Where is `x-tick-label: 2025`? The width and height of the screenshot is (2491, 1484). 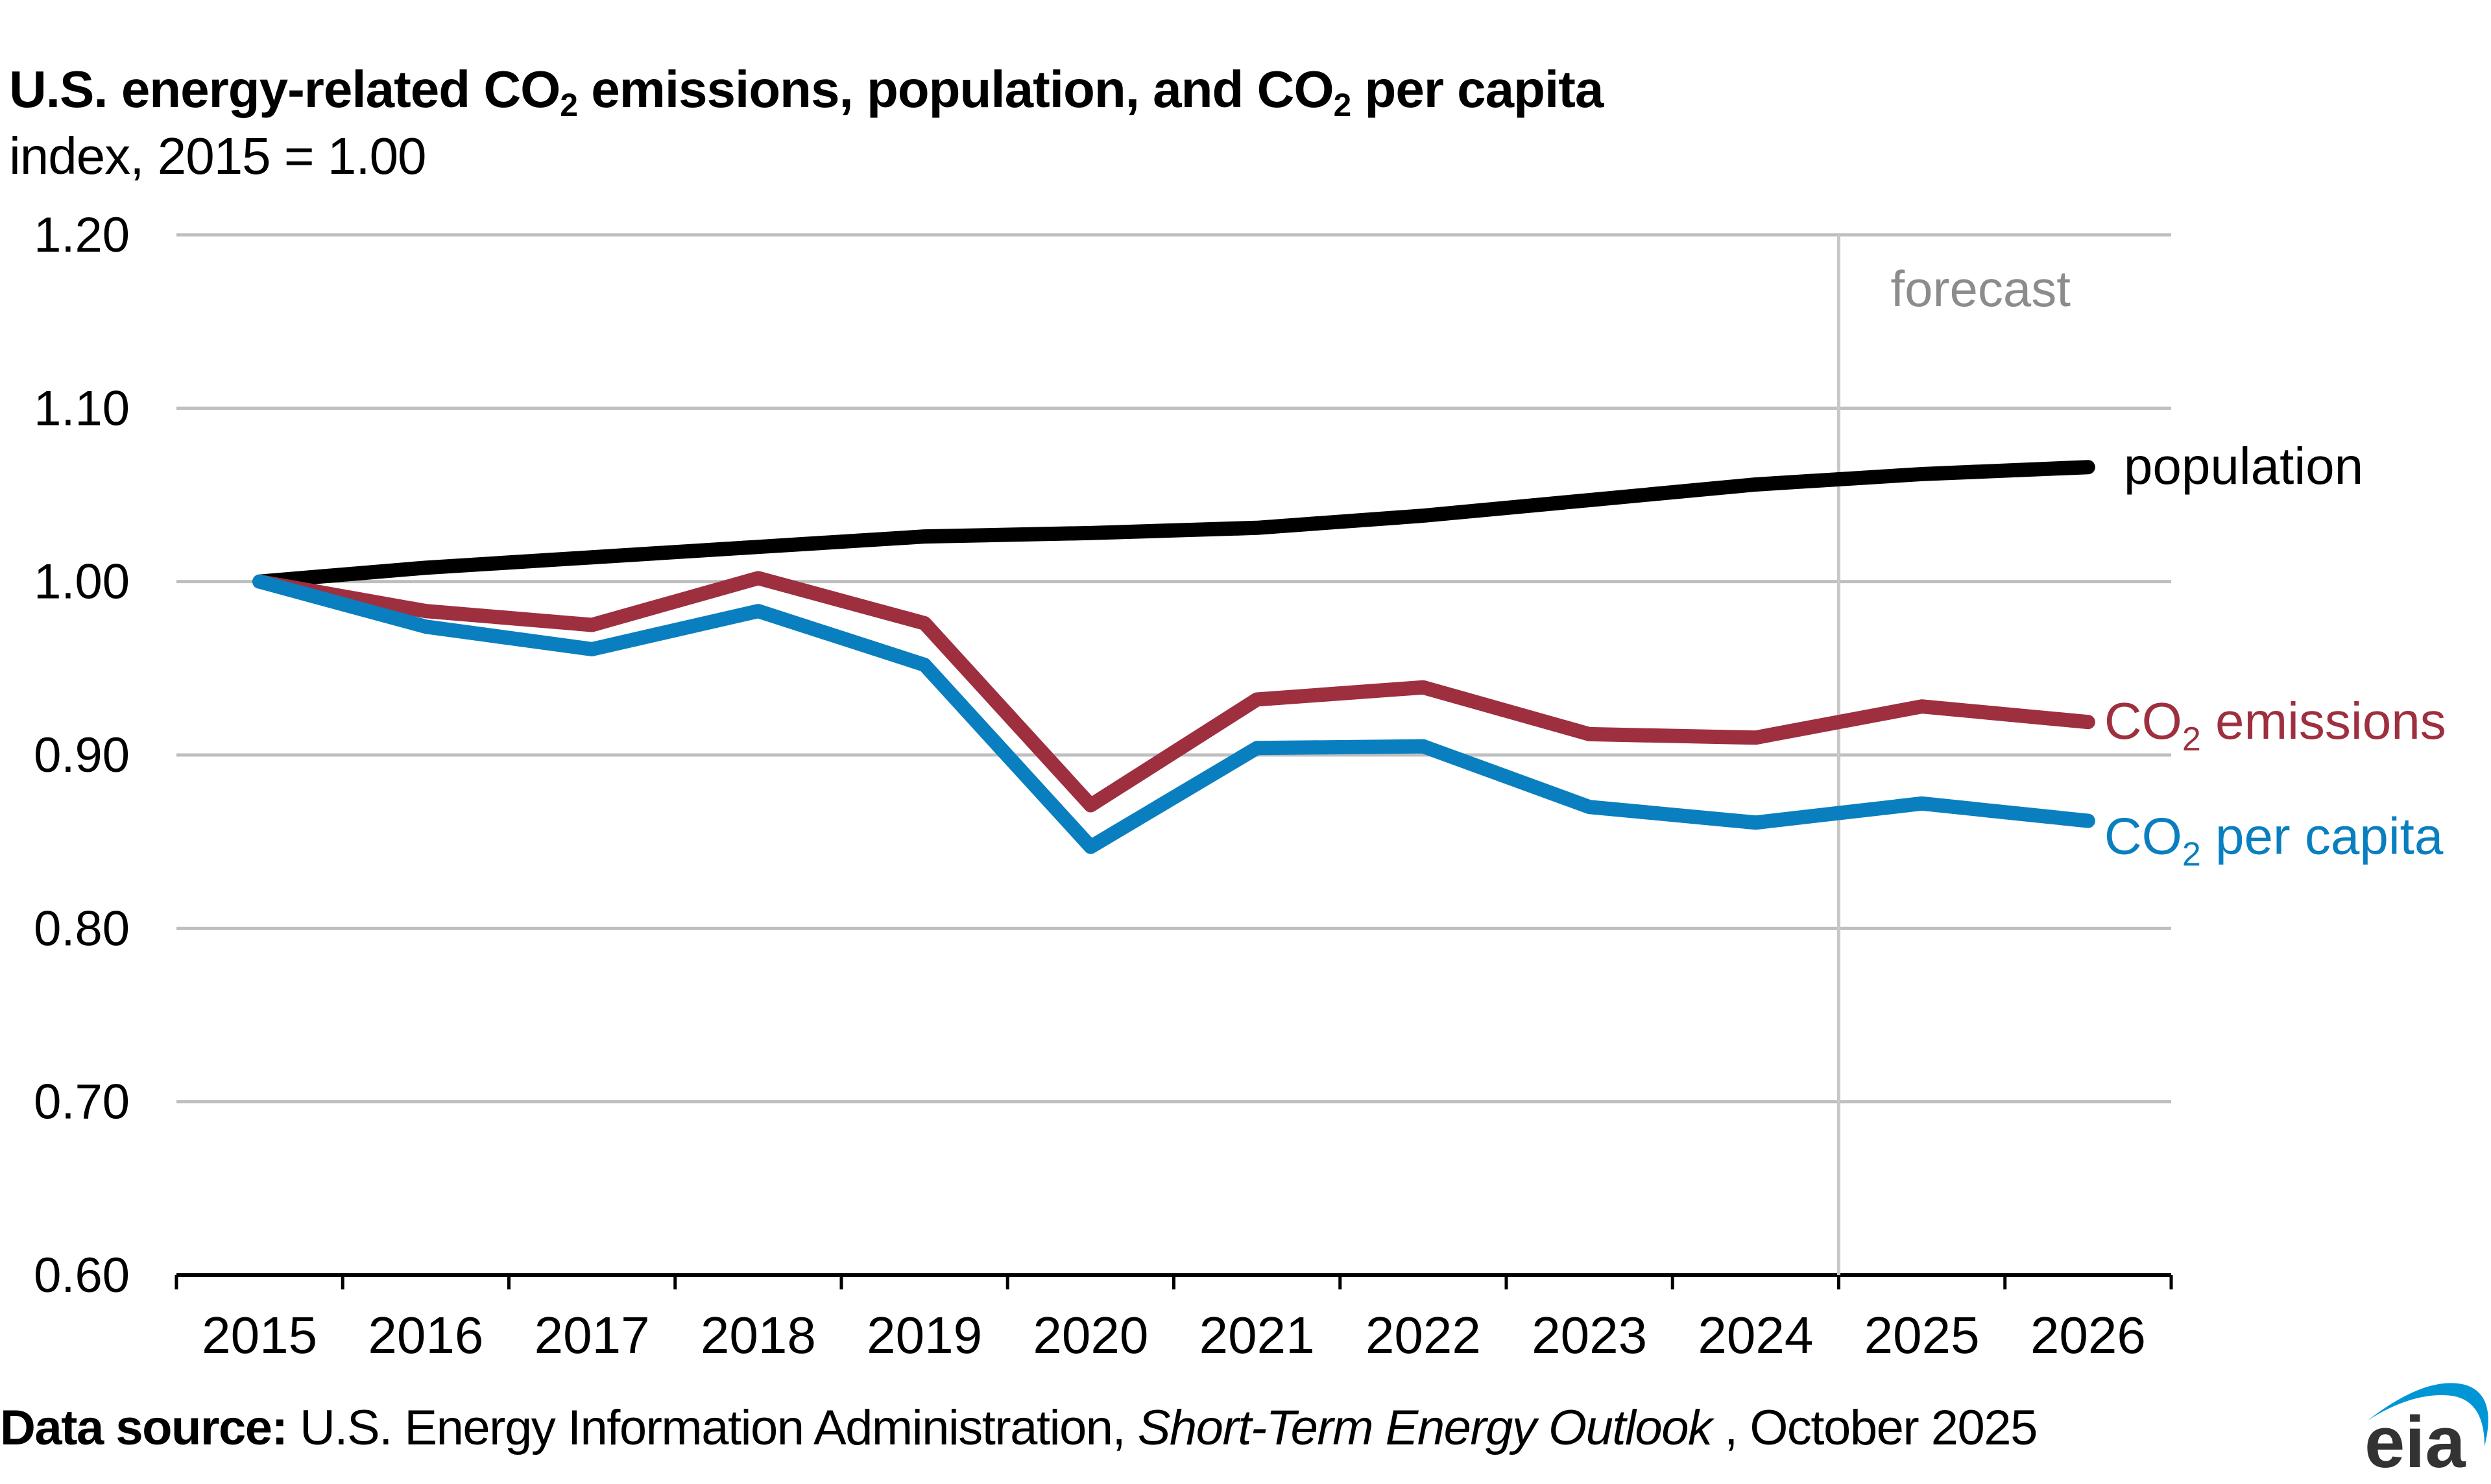
x-tick-label: 2025 is located at coordinates (1922, 1335).